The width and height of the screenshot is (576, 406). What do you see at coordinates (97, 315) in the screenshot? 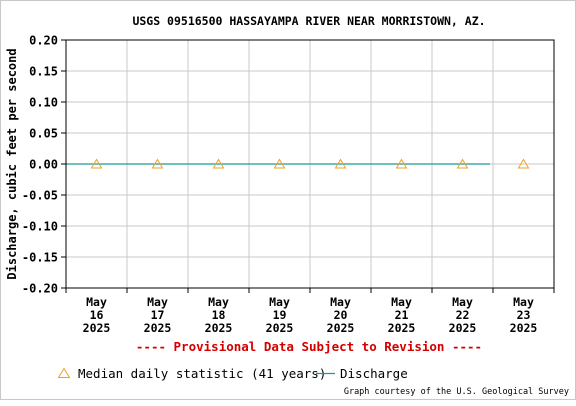
I see `x-tick-label: 16` at bounding box center [97, 315].